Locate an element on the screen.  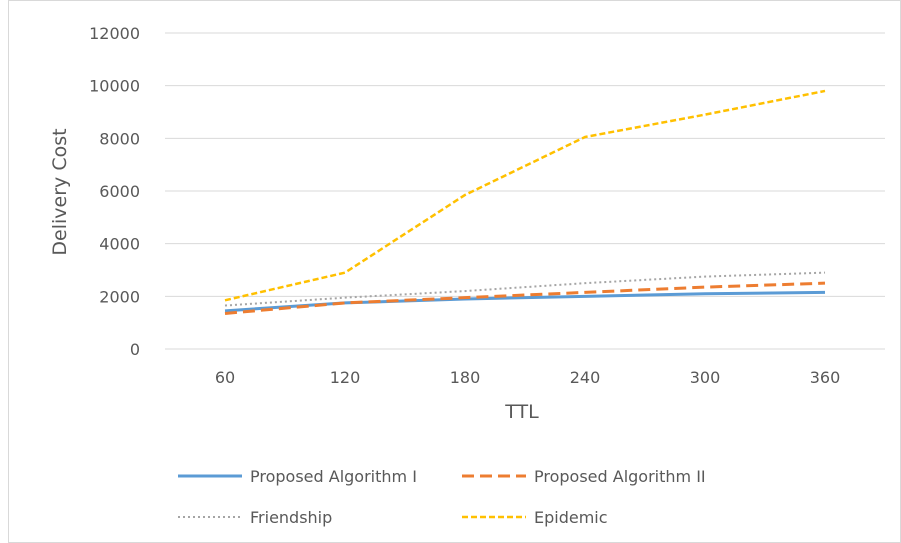
y-tick-label: 4000 is located at coordinates (119, 244).